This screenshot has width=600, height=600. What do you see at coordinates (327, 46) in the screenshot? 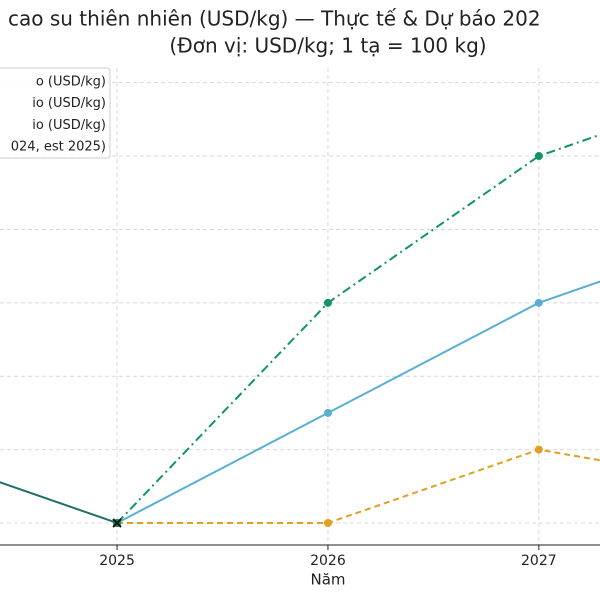
I see `chart-subtitle: (Đơn vị: USD/kg; 1 tạ = 100 kg)` at bounding box center [327, 46].